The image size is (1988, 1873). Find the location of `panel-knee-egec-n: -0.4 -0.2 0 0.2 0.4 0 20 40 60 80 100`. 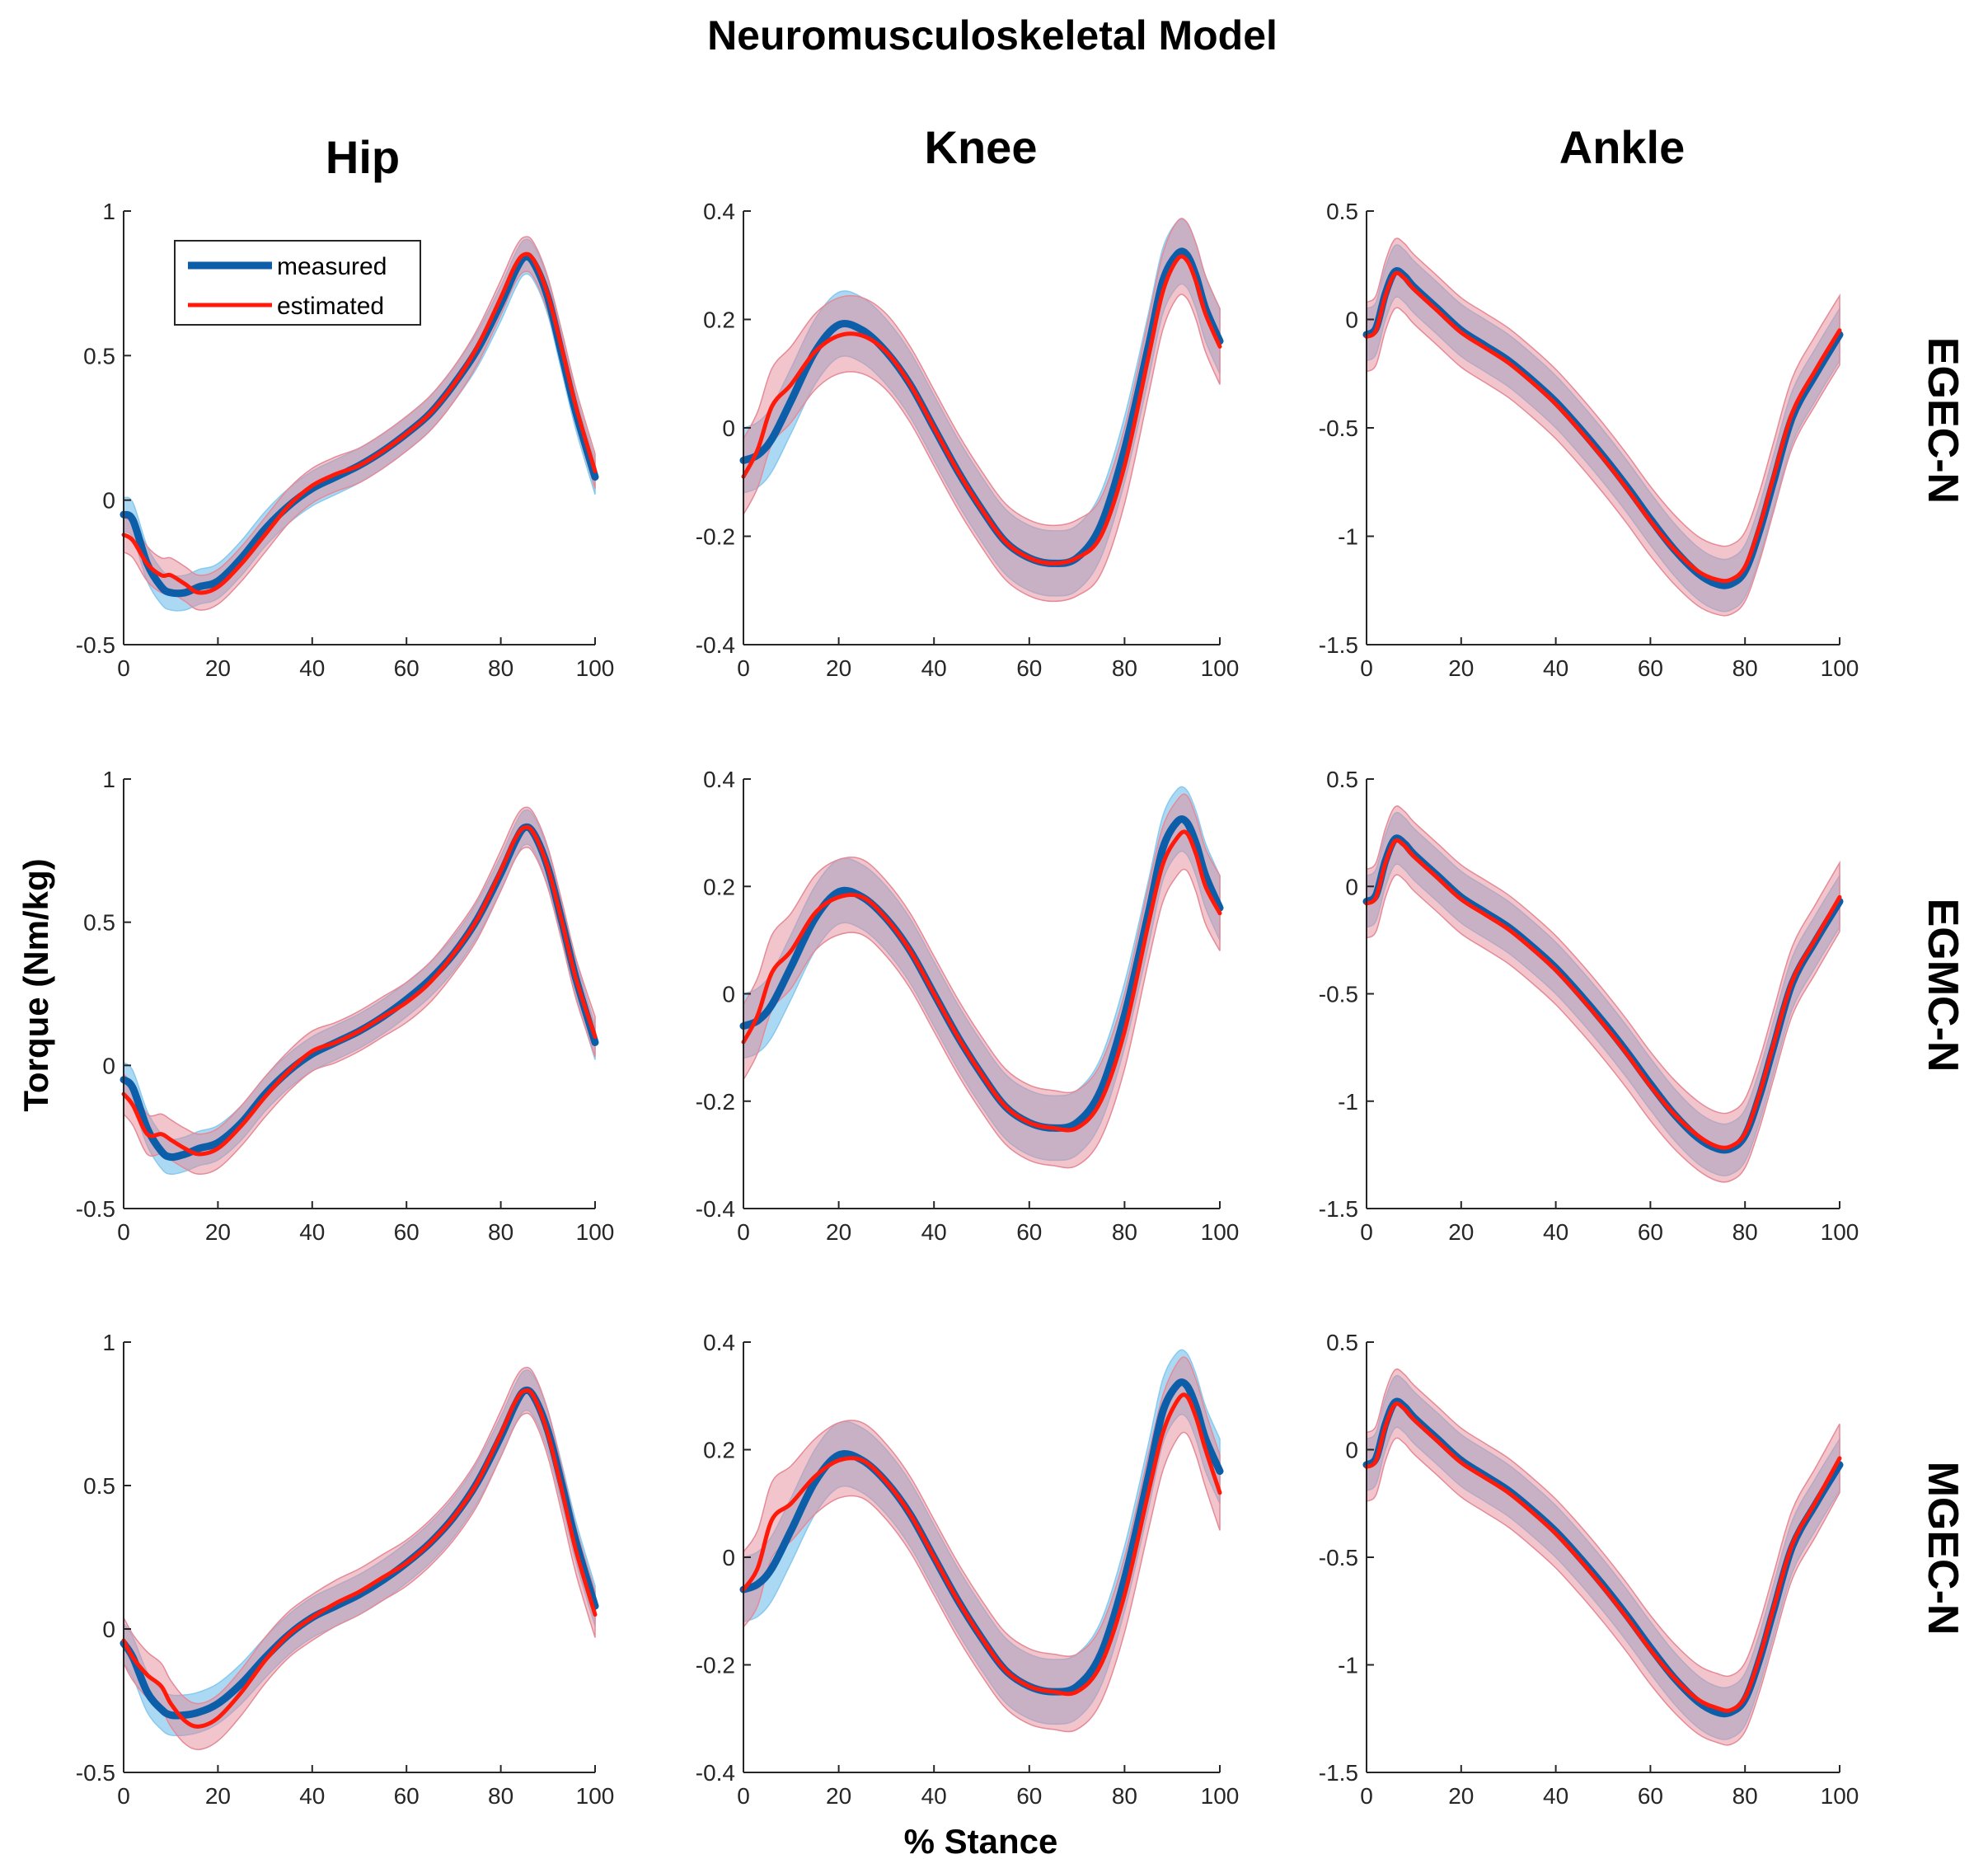

panel-knee-egec-n: -0.4 -0.2 0 0.2 0.4 0 20 40 60 80 100 is located at coordinates (968, 440).